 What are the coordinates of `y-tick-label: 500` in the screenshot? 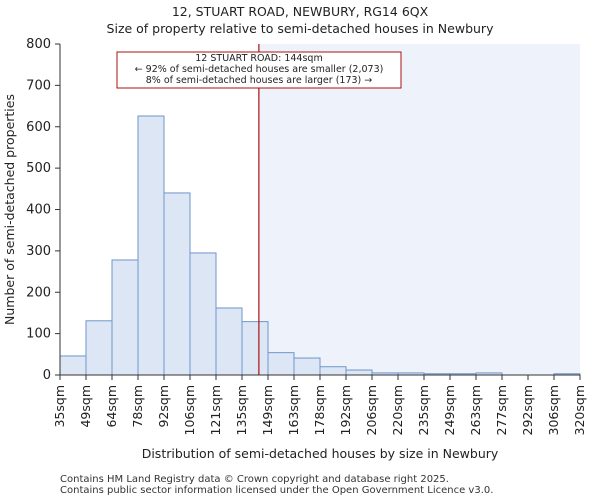 It's located at (38, 168).